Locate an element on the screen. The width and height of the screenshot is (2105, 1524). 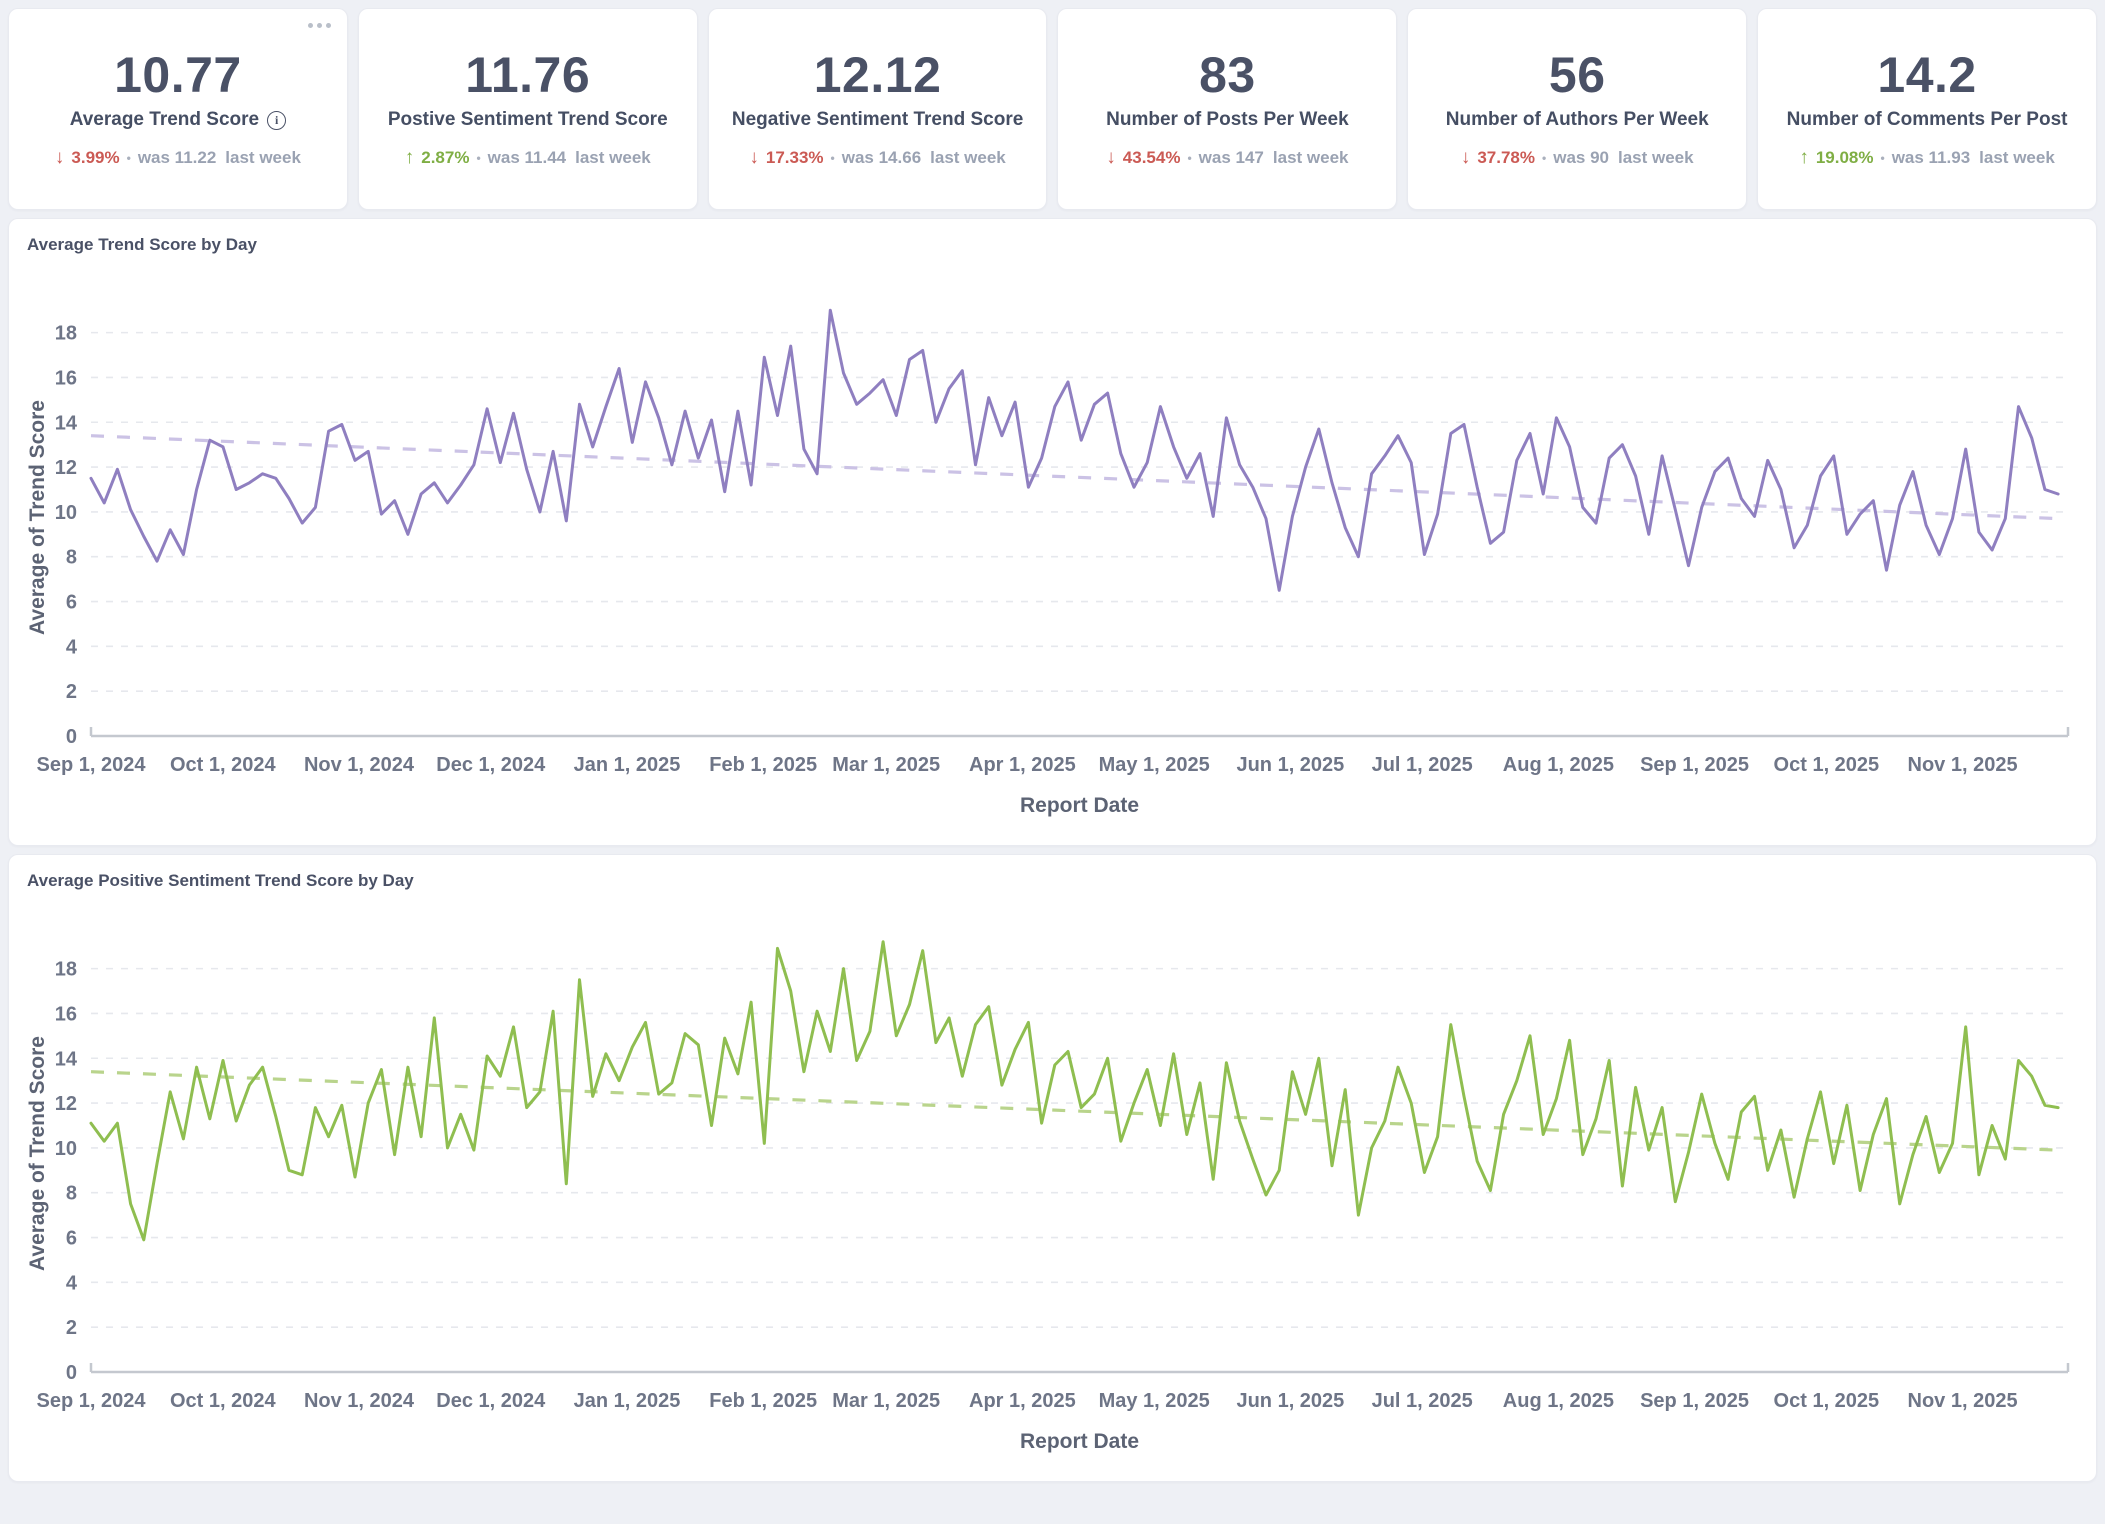
svg-text: Feb 1, 2025 is located at coordinates (763, 765).